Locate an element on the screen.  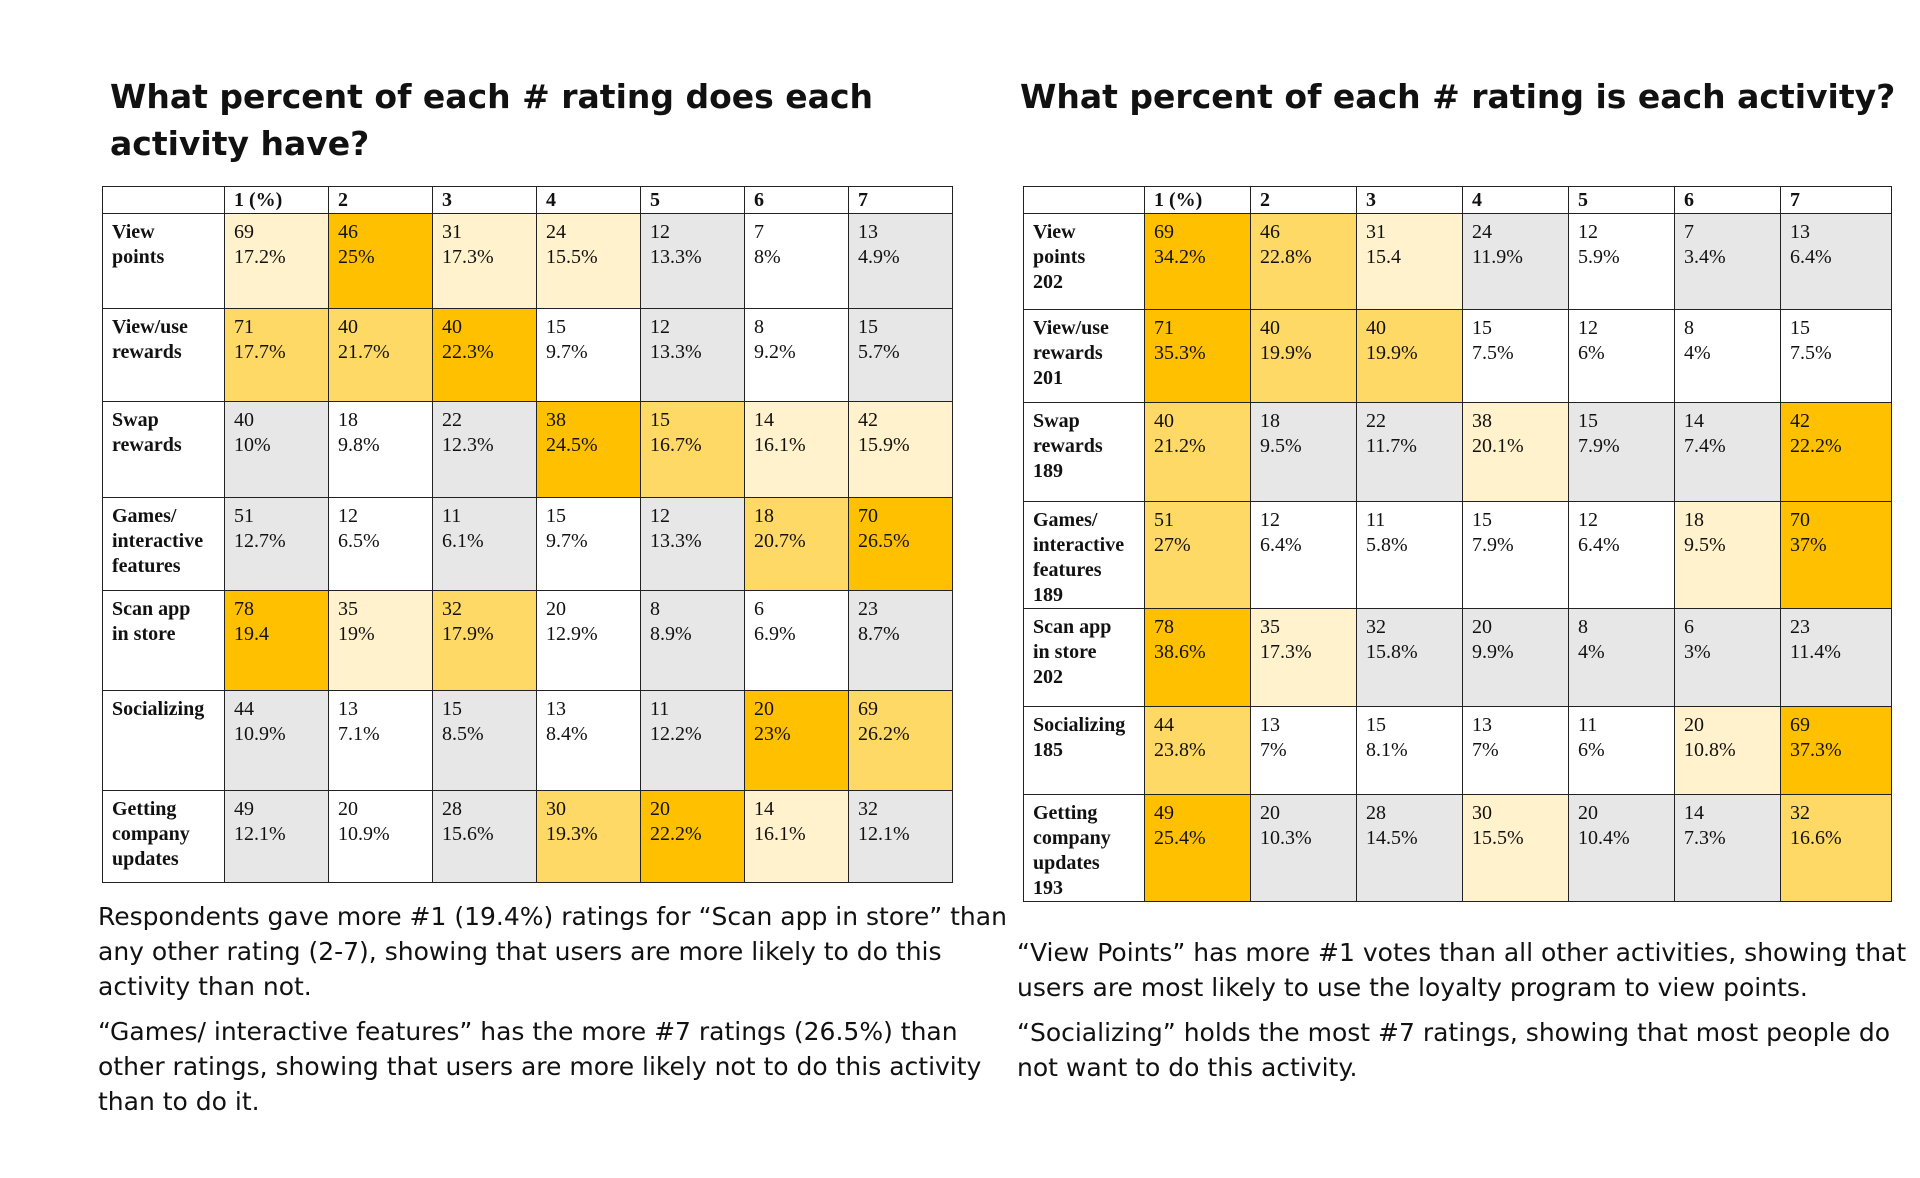
cell-percent: 24.5% is located at coordinates (572, 445).